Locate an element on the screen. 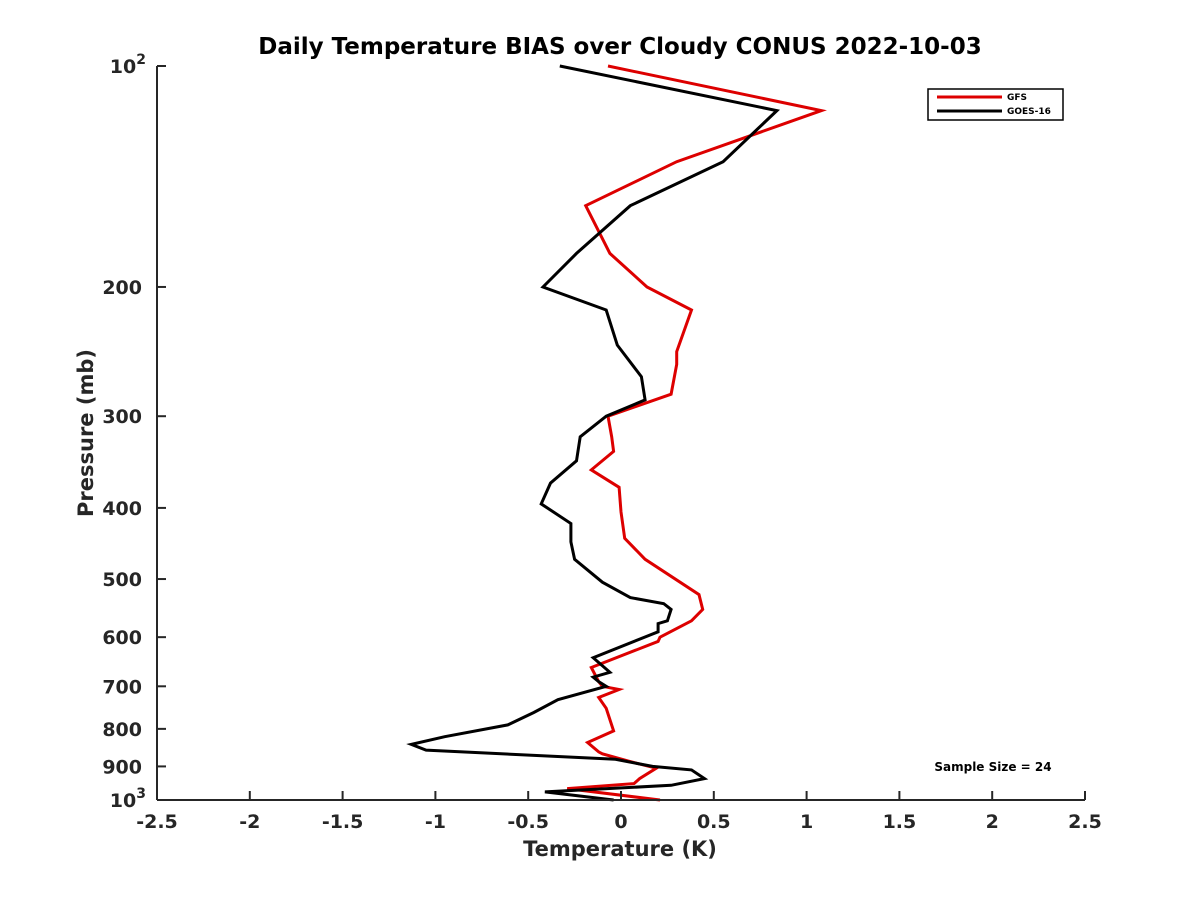  x-tick-labels: -2.5 -2 -1.5 -1 -0.5 0 0.5 1 1.5 2 2.5 is located at coordinates (619, 822).